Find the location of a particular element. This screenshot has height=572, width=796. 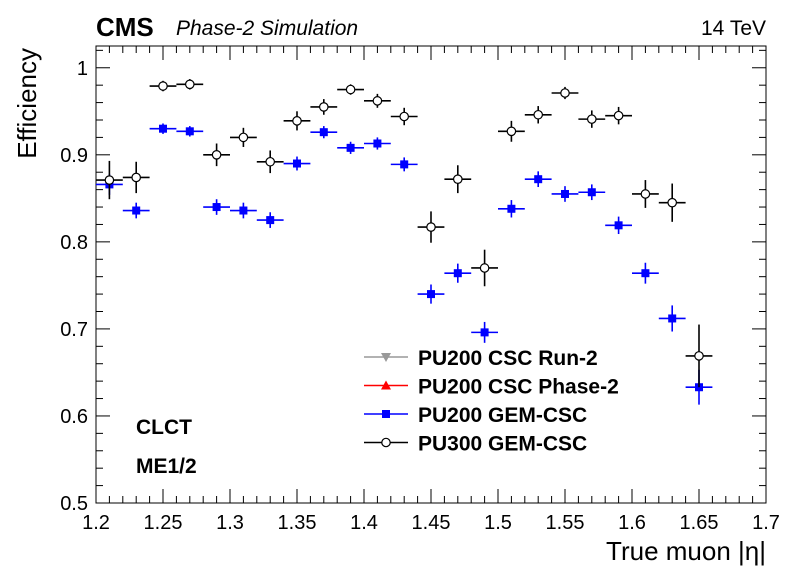

experiment-label: CMS is located at coordinates (125, 27).